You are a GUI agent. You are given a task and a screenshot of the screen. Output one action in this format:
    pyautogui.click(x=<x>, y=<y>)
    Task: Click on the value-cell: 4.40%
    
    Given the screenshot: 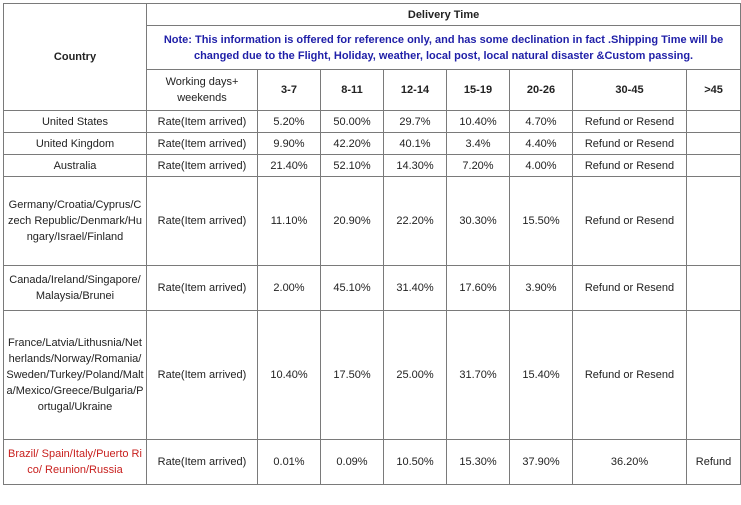 What is the action you would take?
    pyautogui.click(x=541, y=143)
    